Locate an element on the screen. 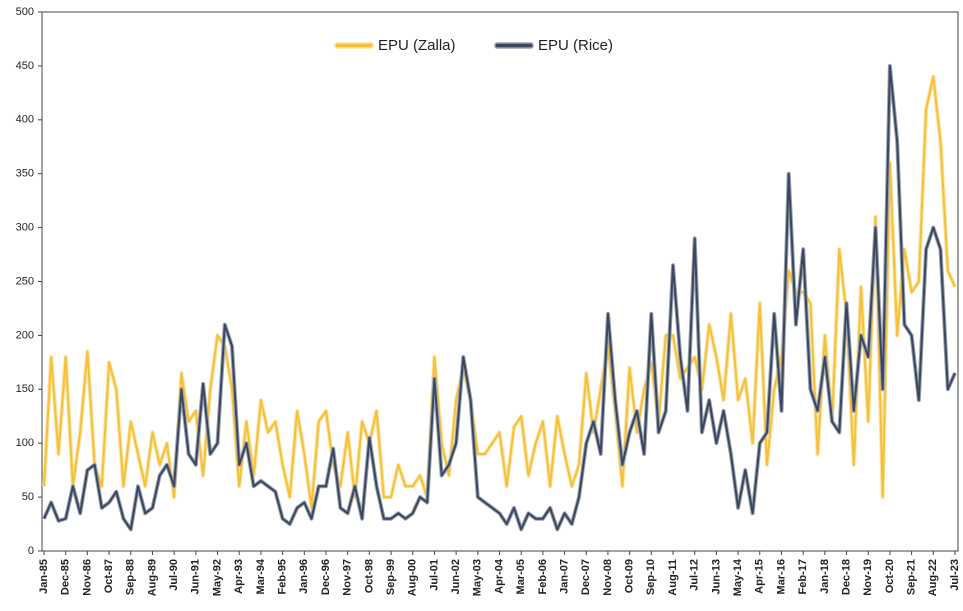 The image size is (963, 611). x-tick-label: Sep-88 is located at coordinates (131, 577).